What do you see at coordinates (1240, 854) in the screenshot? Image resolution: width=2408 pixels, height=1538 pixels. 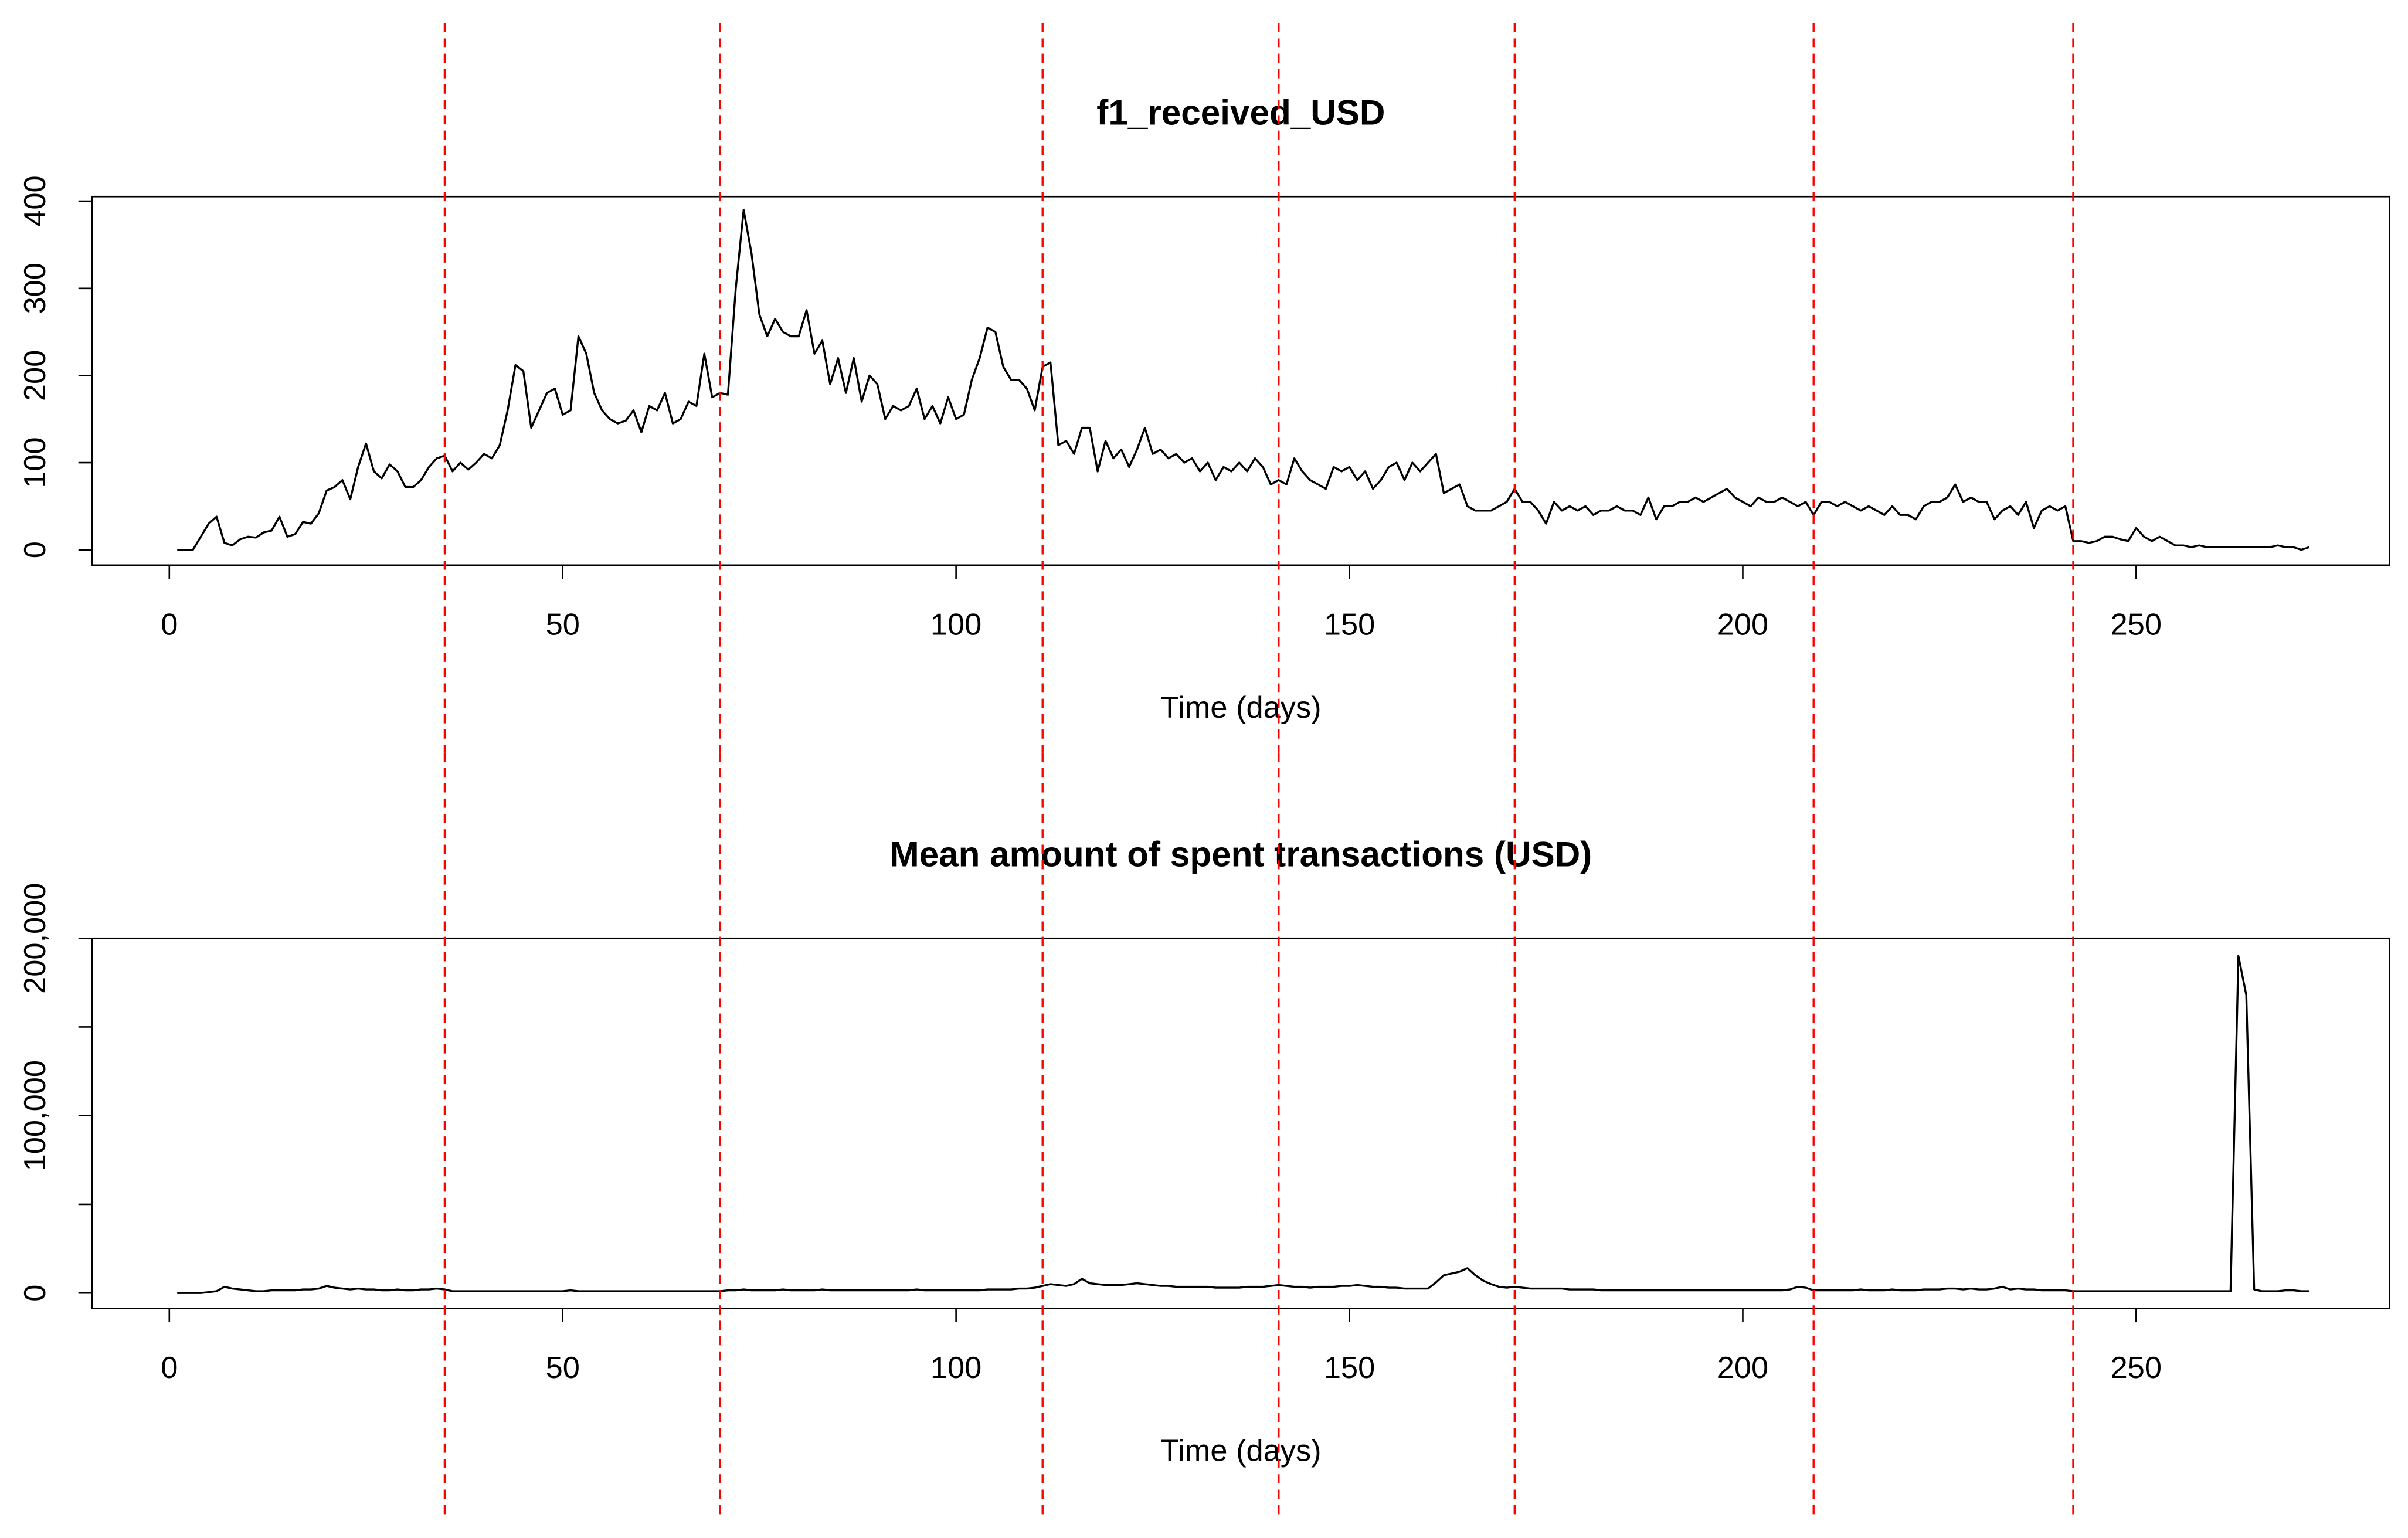 I see `chart-title: Mean amount of spent transactions (USD)` at bounding box center [1240, 854].